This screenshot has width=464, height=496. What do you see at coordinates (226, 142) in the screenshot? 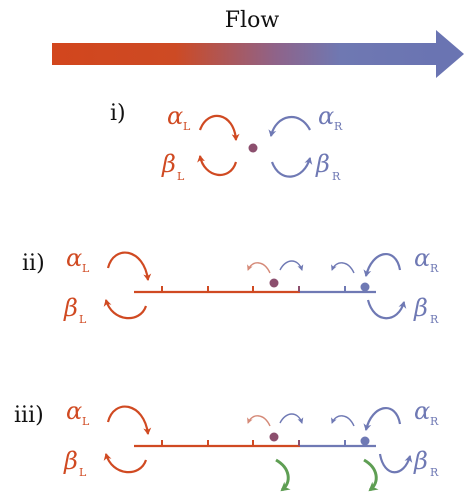
I see `panel-i: i) α L β L α R β R` at bounding box center [226, 142].